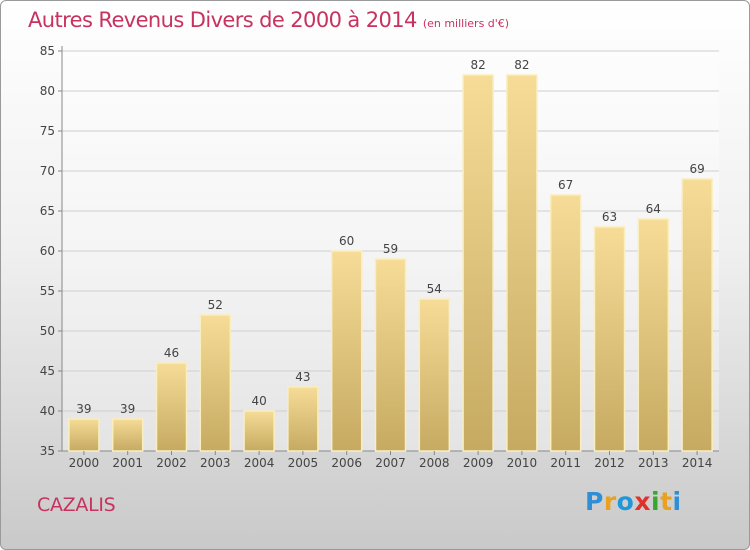 This screenshot has height=550, width=750. Describe the element at coordinates (47, 411) in the screenshot. I see `y-tick-label: 40` at that location.